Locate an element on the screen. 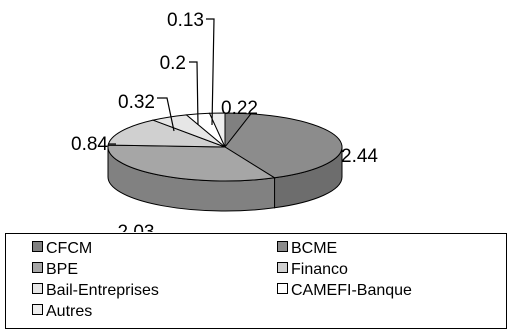  legend-label: BCME is located at coordinates (314, 248).